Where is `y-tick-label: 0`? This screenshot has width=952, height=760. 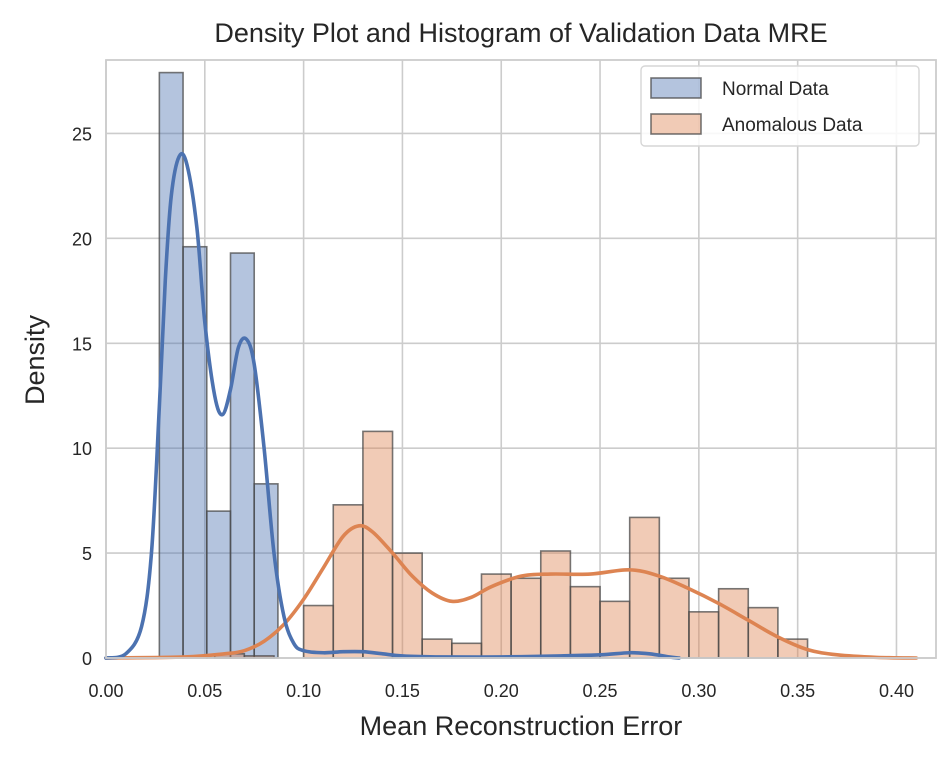 y-tick-label: 0 is located at coordinates (87, 659).